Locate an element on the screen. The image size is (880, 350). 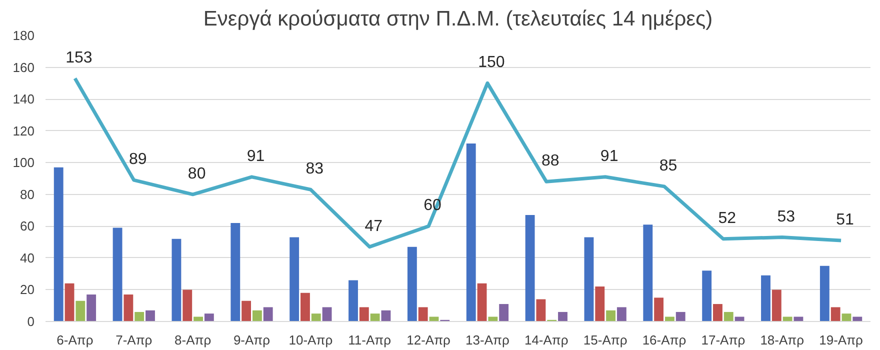
chart-title: Ενεργά κρούσματα στην Π.Δ.Μ. (τελευταίες 14 ημέρες) is located at coordinates (458, 19).